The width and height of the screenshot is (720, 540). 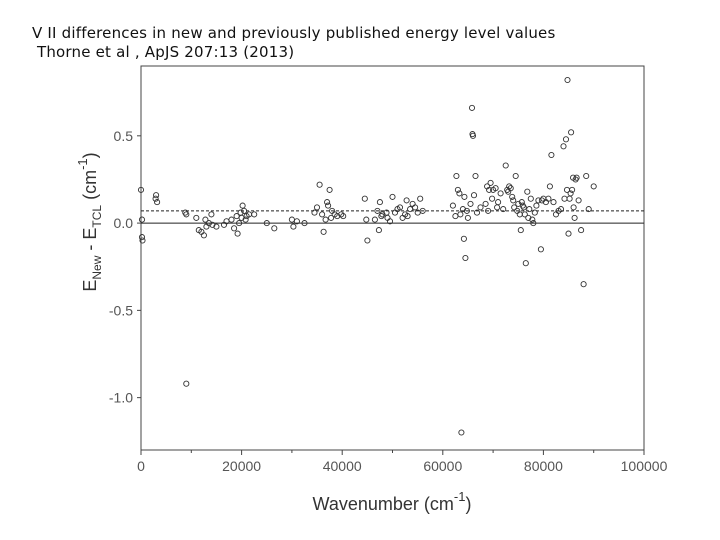 I want to click on x-axis-title: Wavenumber (cm-1), so click(x=392, y=501).